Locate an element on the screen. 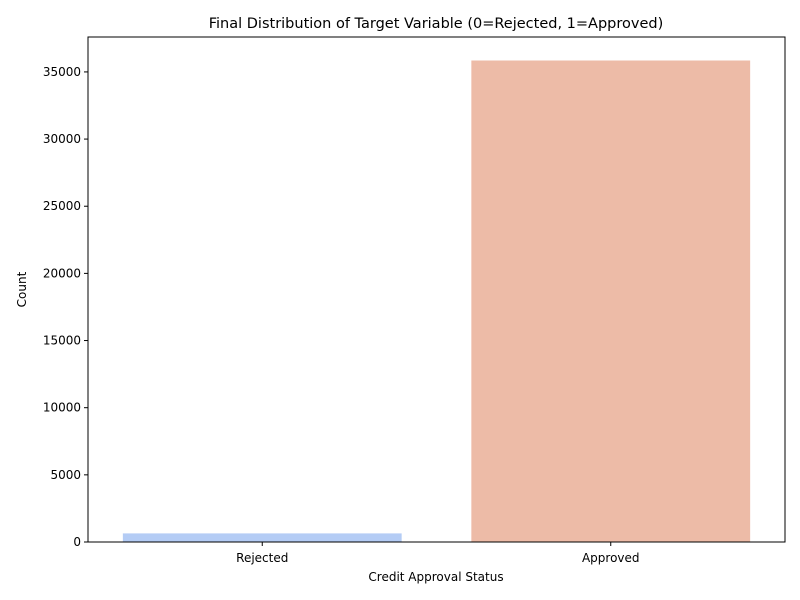 The height and width of the screenshot is (600, 800). y-axis-ticks: 0 5000 10000 15000 20000 25000 30000 35000 is located at coordinates (65, 307).